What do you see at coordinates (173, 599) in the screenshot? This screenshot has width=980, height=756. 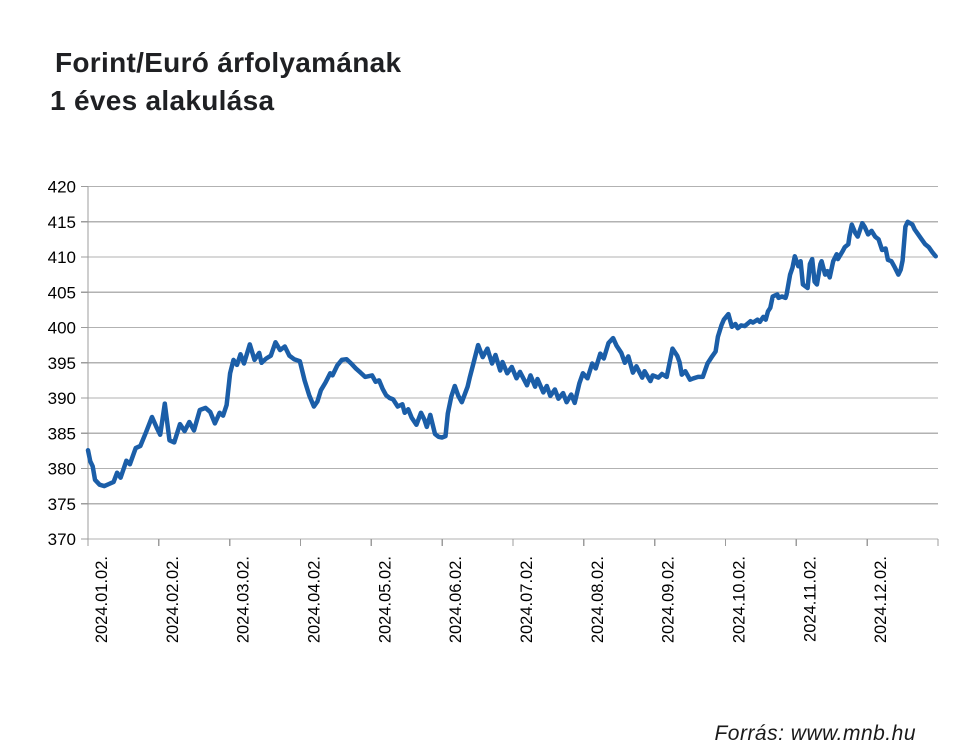 I see `x-tick-label: 2024.02.02.` at bounding box center [173, 599].